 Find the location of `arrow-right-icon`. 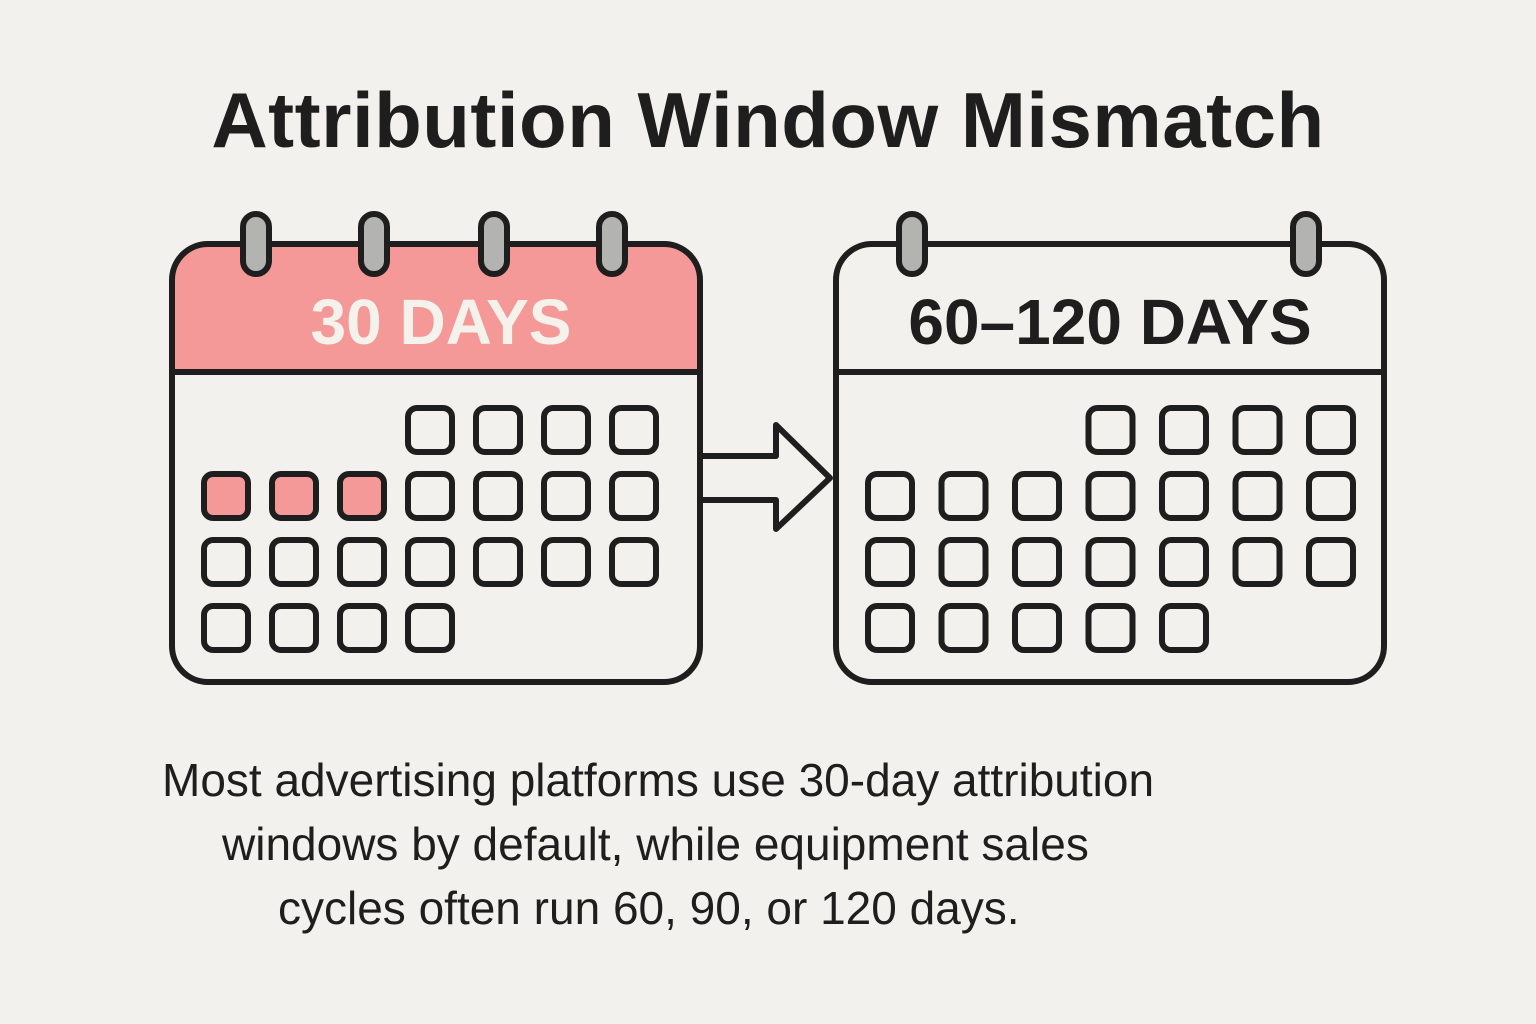

arrow-right-icon is located at coordinates (768, 477).